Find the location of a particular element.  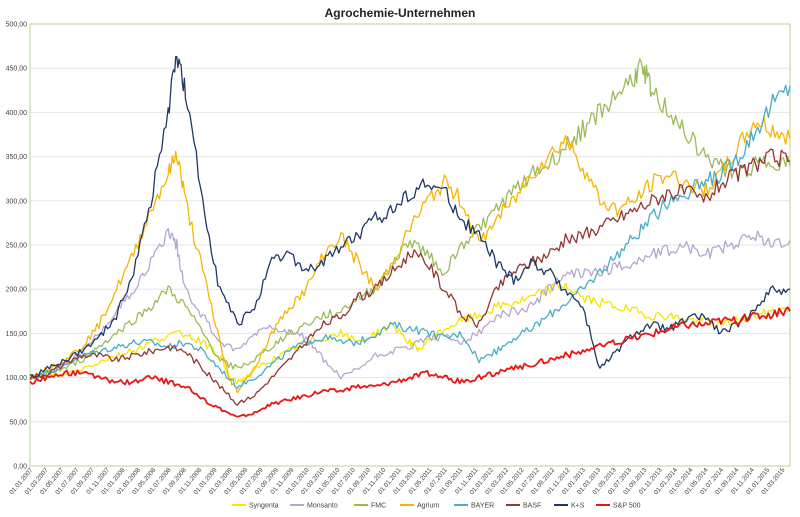

y-tick-label: 200,00 is located at coordinates (17, 290).